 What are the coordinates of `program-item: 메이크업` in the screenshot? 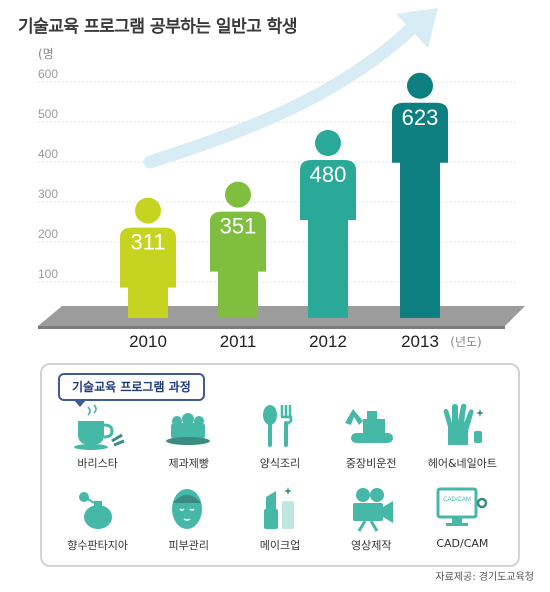 It's located at (279, 522).